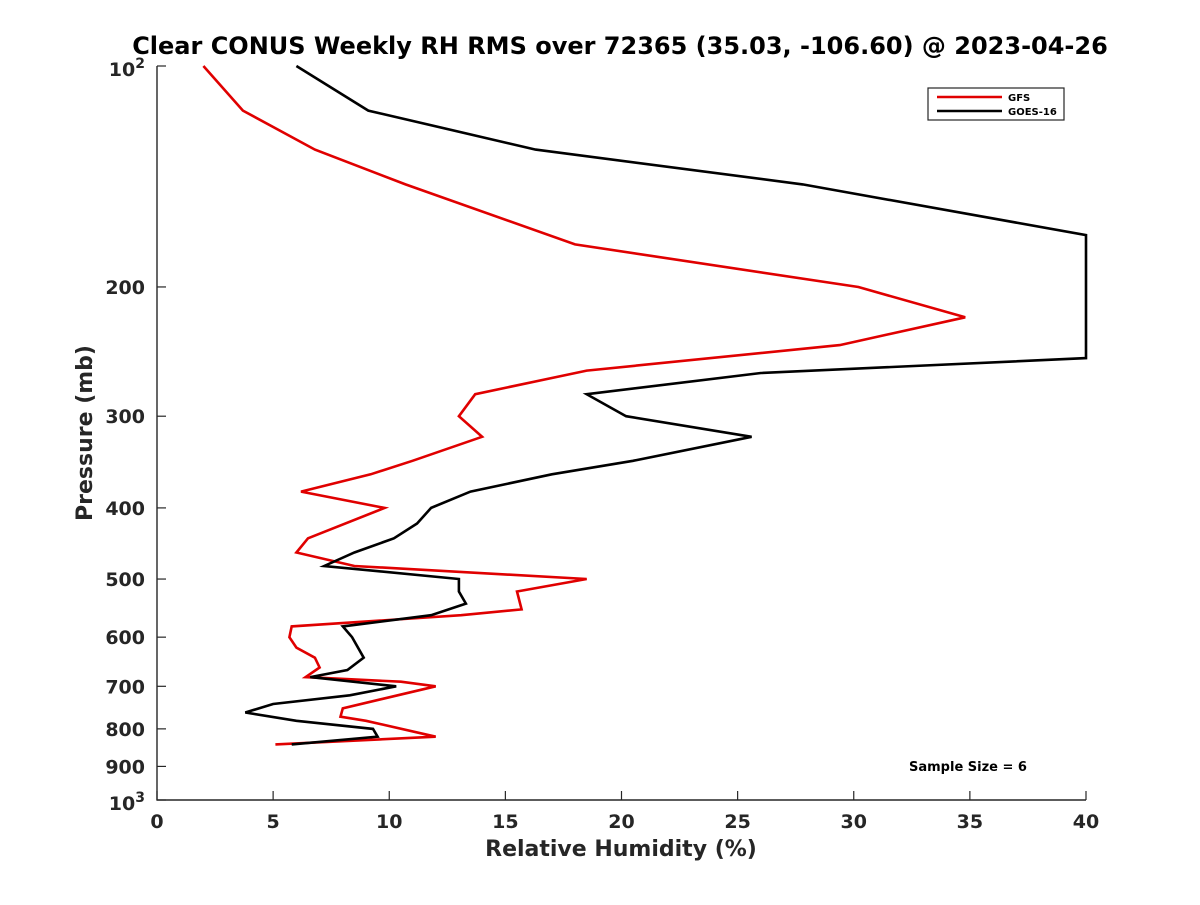 This screenshot has height=905, width=1200. What do you see at coordinates (970, 822) in the screenshot?
I see `x-tick-label: 35` at bounding box center [970, 822].